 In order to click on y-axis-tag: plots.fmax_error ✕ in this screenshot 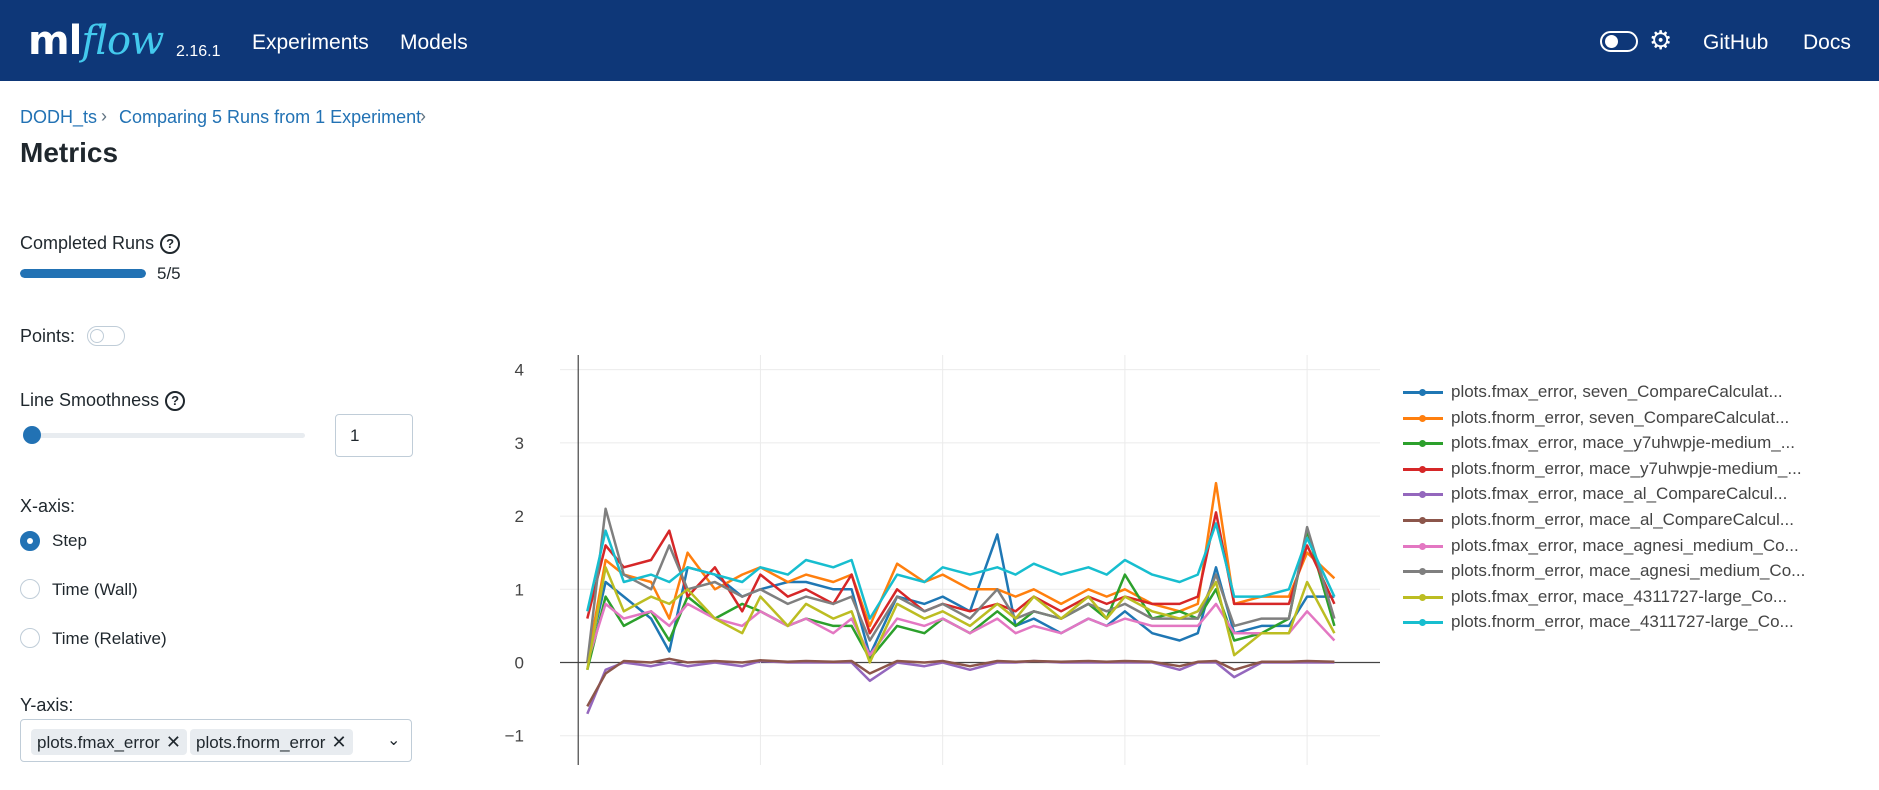, I will do `click(109, 742)`.